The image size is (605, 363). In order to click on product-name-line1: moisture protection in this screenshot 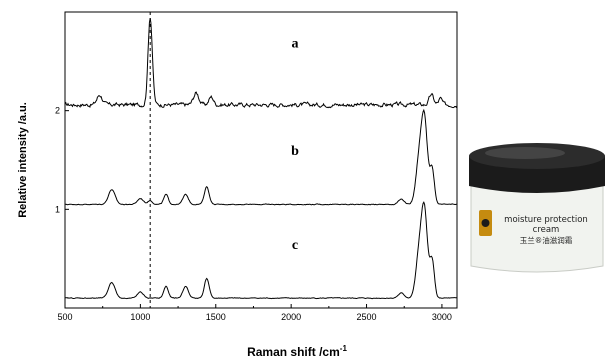, I will do `click(546, 220)`.